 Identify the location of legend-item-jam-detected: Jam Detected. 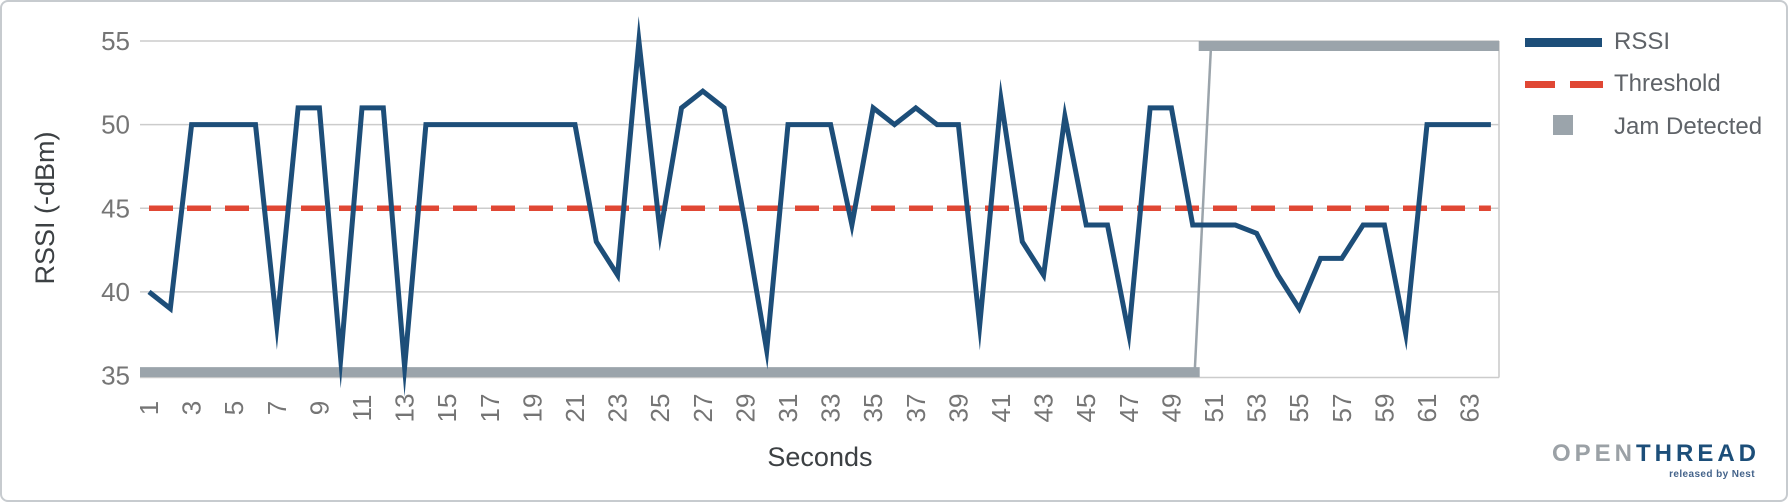
(1655, 127).